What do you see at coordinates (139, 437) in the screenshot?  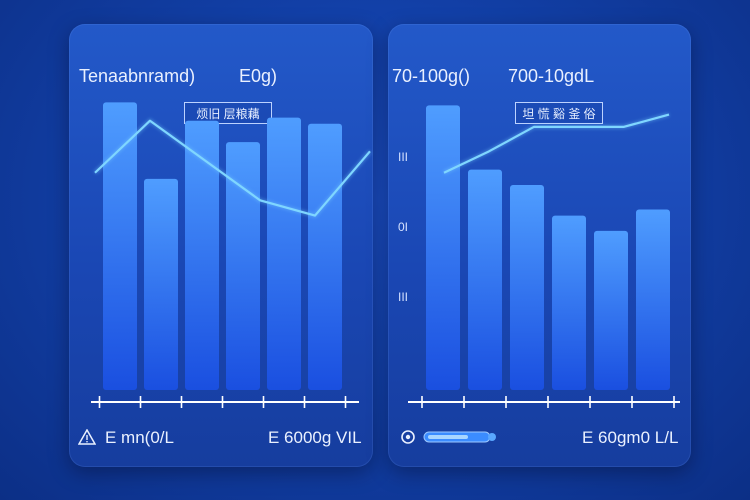 I see `footer-left-text: E mn(0/L` at bounding box center [139, 437].